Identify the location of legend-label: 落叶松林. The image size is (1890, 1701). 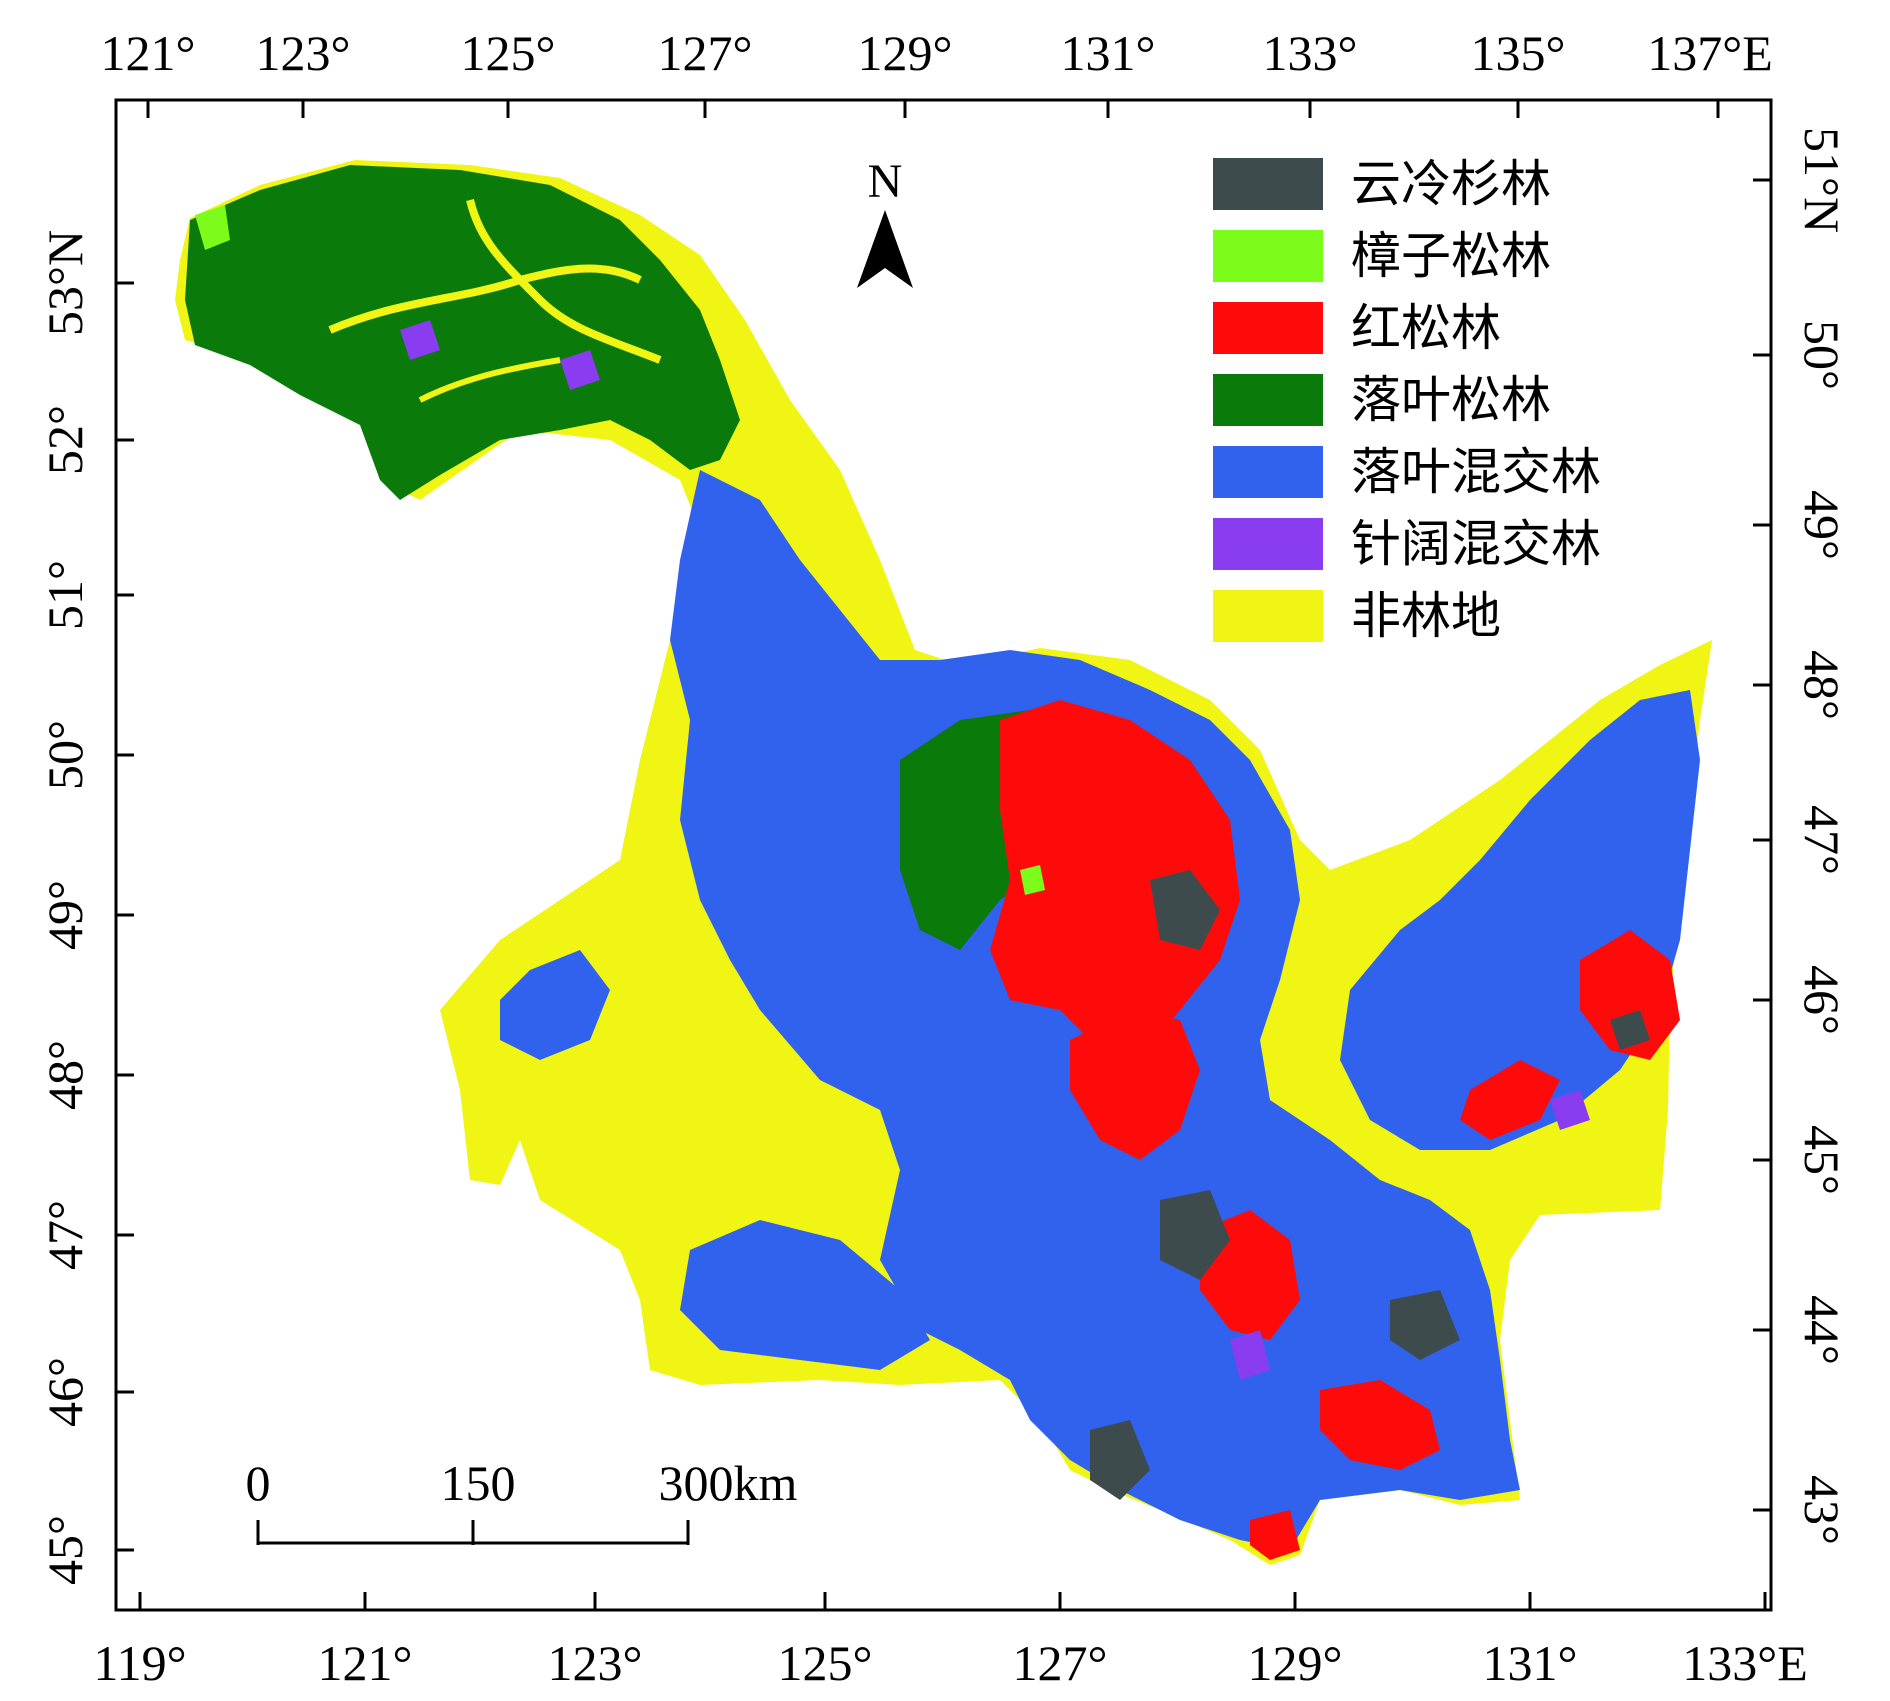
(1451, 400).